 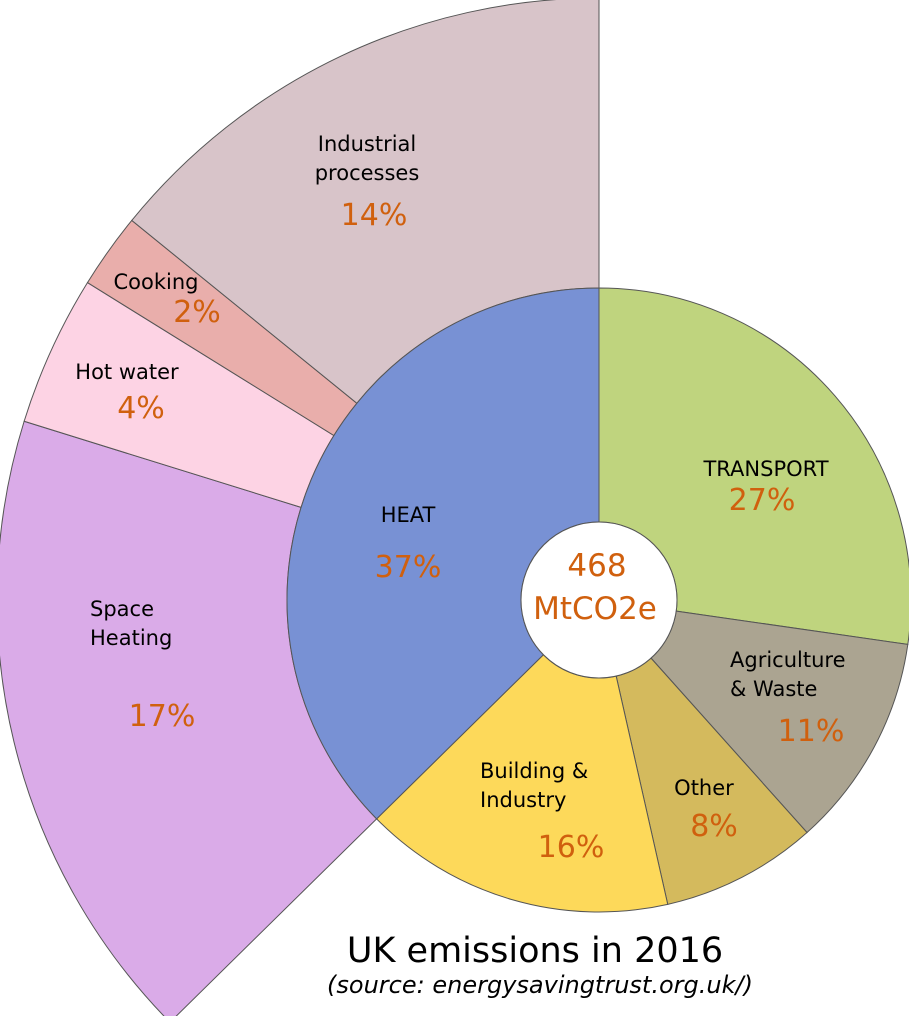 What do you see at coordinates (367, 144) in the screenshot?
I see `label-industrial-processes-line-1: Industrial` at bounding box center [367, 144].